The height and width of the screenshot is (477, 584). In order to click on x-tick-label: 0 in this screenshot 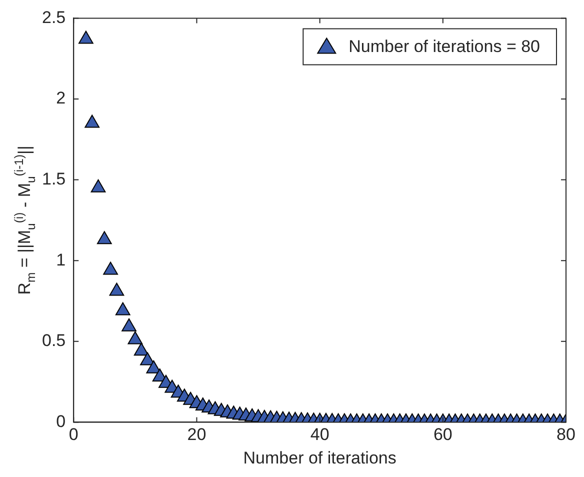, I will do `click(73, 434)`.